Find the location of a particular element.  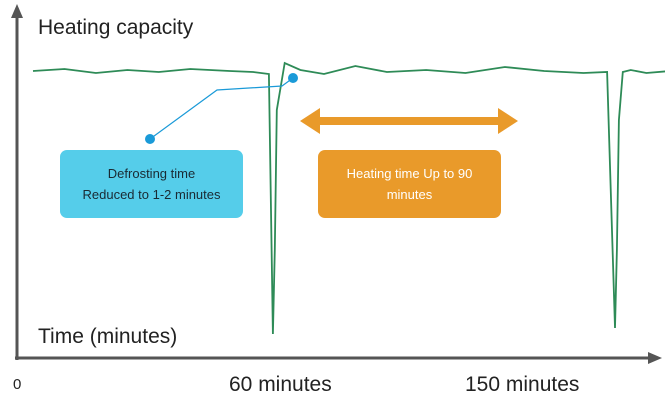

y-axis-arrow is located at coordinates (17, 11).